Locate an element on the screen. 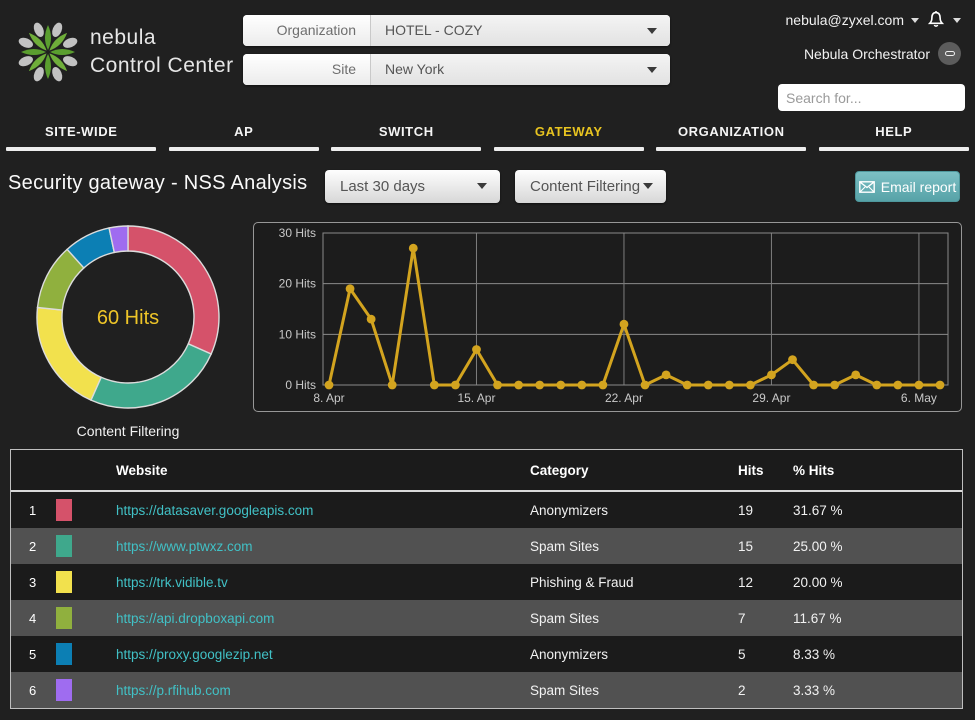 The width and height of the screenshot is (975, 720). x-tick-label: 15. Apr is located at coordinates (476, 398).